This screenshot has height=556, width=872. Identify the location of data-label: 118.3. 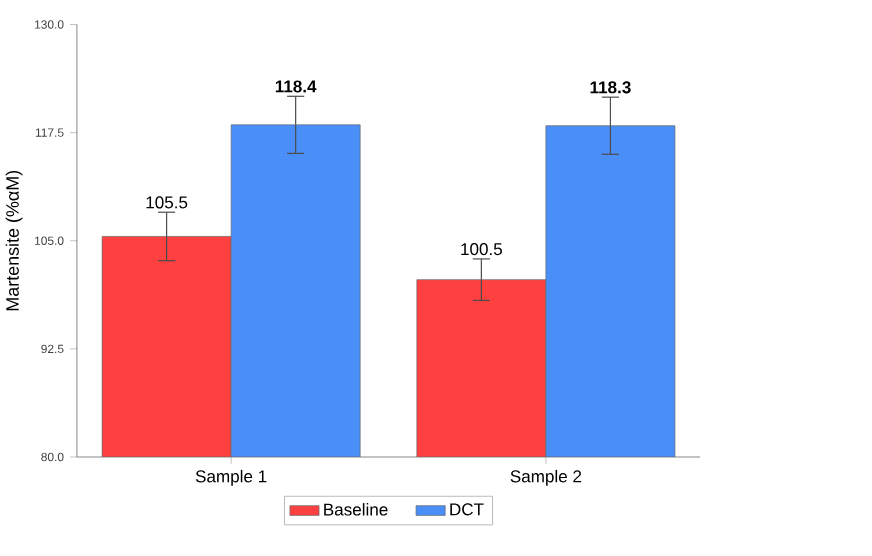
(610, 87).